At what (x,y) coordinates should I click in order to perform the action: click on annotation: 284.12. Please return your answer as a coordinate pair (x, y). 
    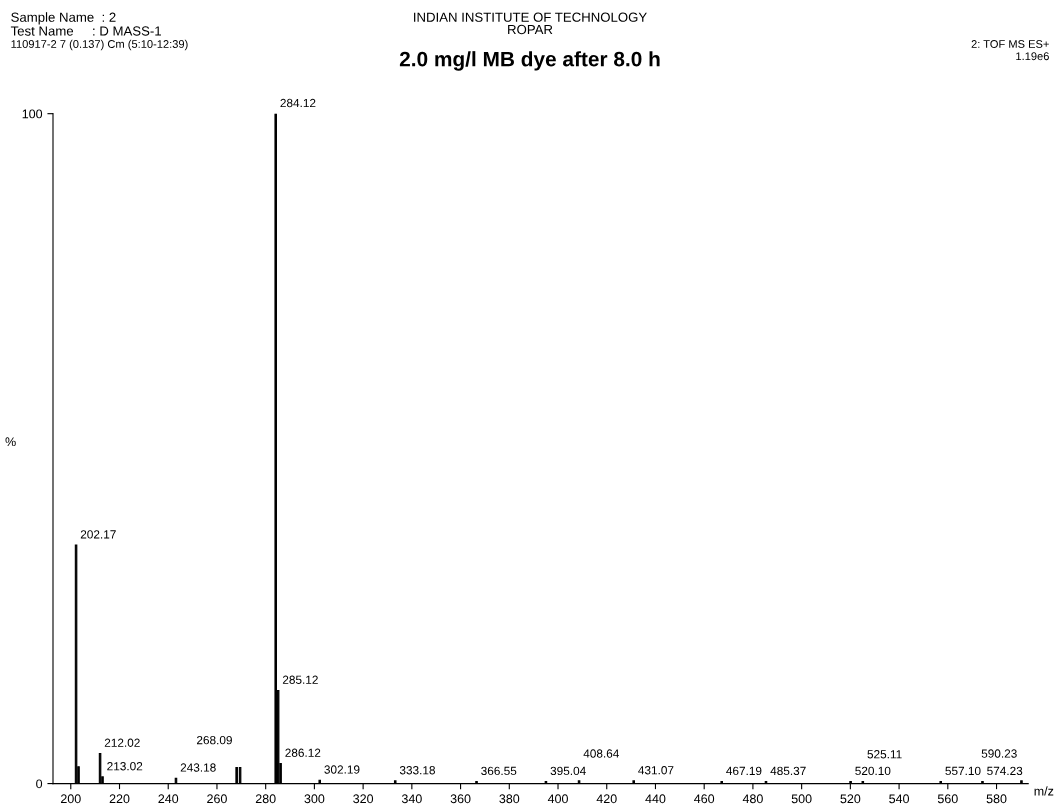
    Looking at the image, I should click on (298, 103).